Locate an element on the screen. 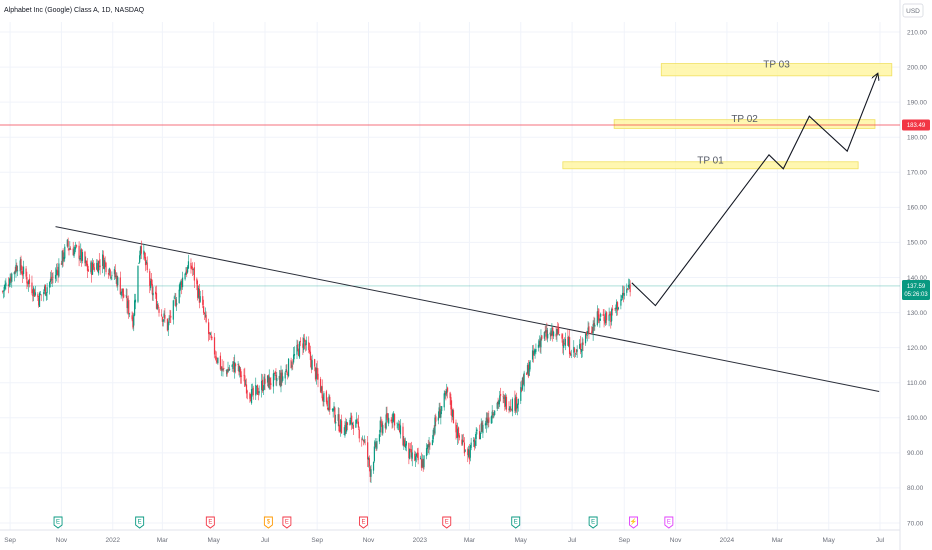  event-badge-label: E is located at coordinates (363, 523).